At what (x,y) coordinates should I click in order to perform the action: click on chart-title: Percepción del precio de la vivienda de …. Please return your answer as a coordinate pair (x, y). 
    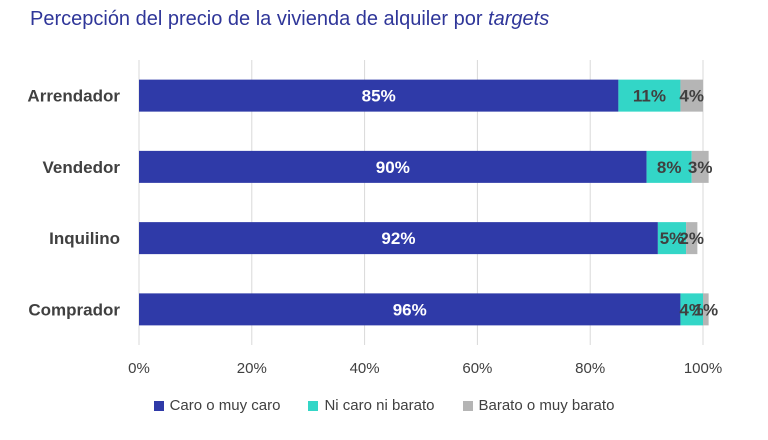
    Looking at the image, I should click on (289, 19).